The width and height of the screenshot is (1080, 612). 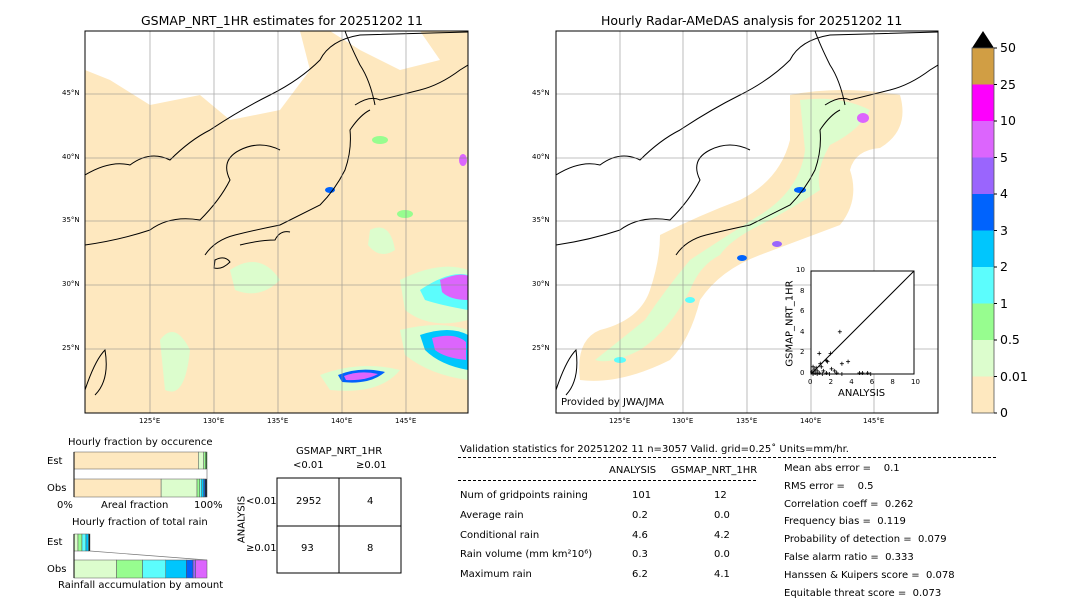 I want to click on stats-analysis-value: 4.6, so click(x=640, y=535).